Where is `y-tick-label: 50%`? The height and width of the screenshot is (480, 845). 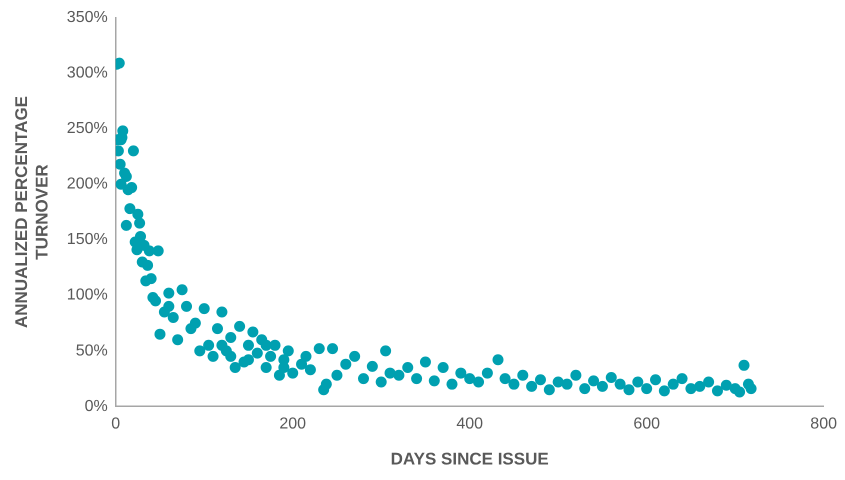 y-tick-label: 50% is located at coordinates (92, 351).